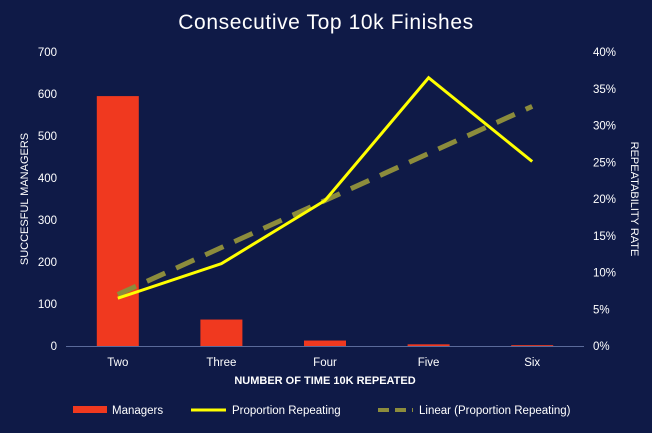  Describe the element at coordinates (604, 53) in the screenshot. I see `y2-tick-label: 40%` at that location.